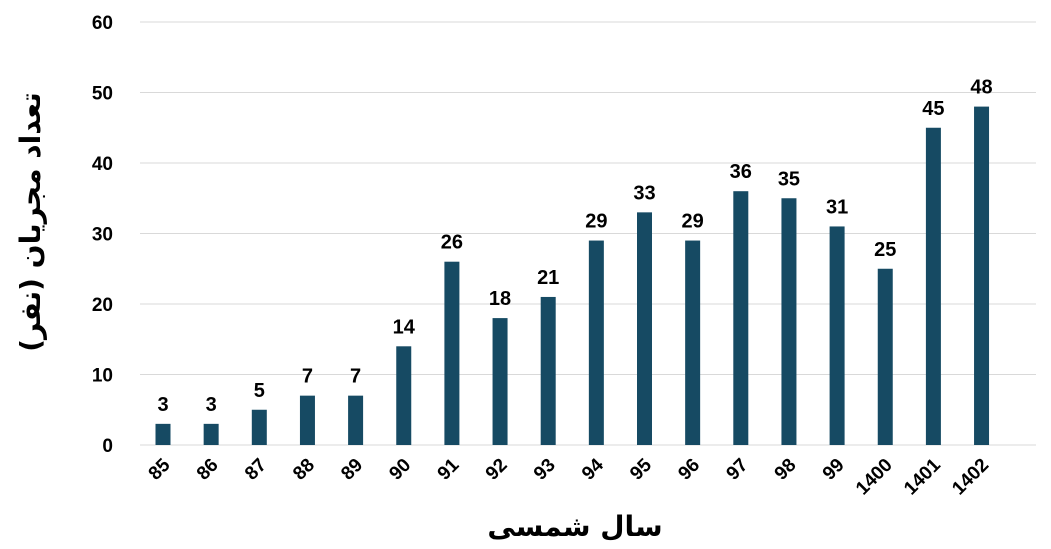 The width and height of the screenshot is (1051, 549). What do you see at coordinates (102, 376) in the screenshot?
I see `y-tick-label: 10` at bounding box center [102, 376].